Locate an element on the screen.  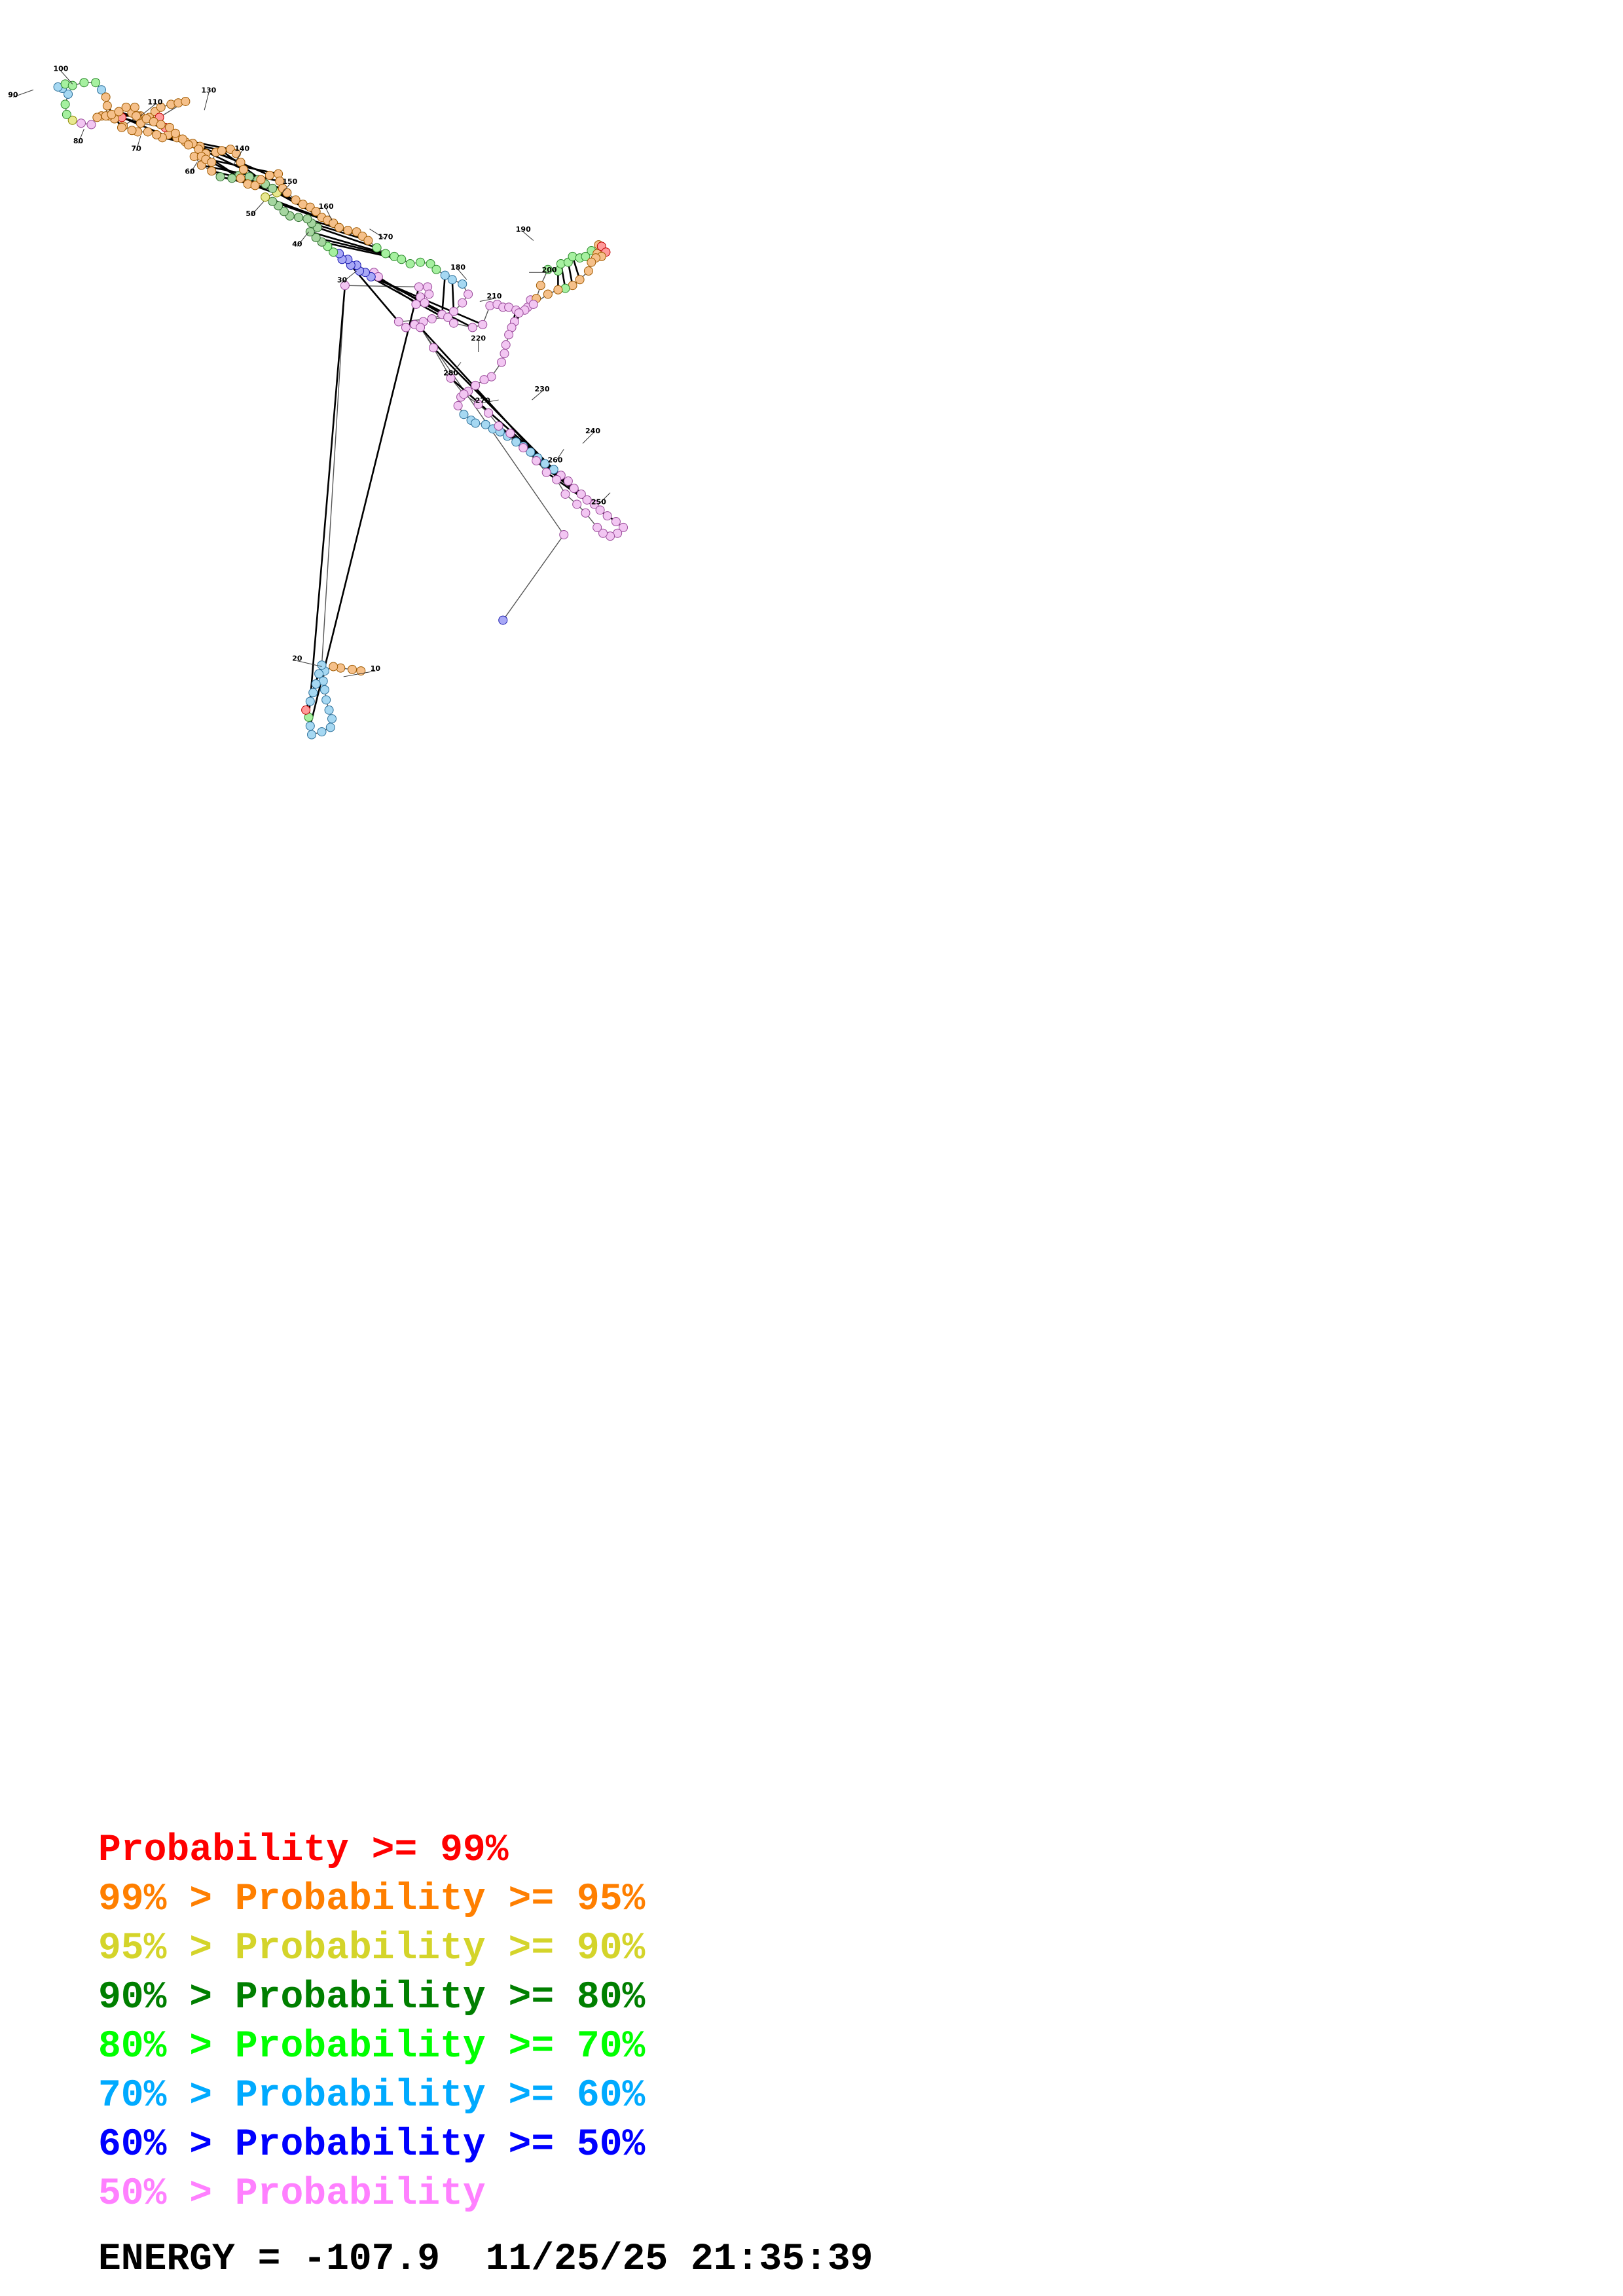
legend-prefix: 99% > is located at coordinates (166, 1899).